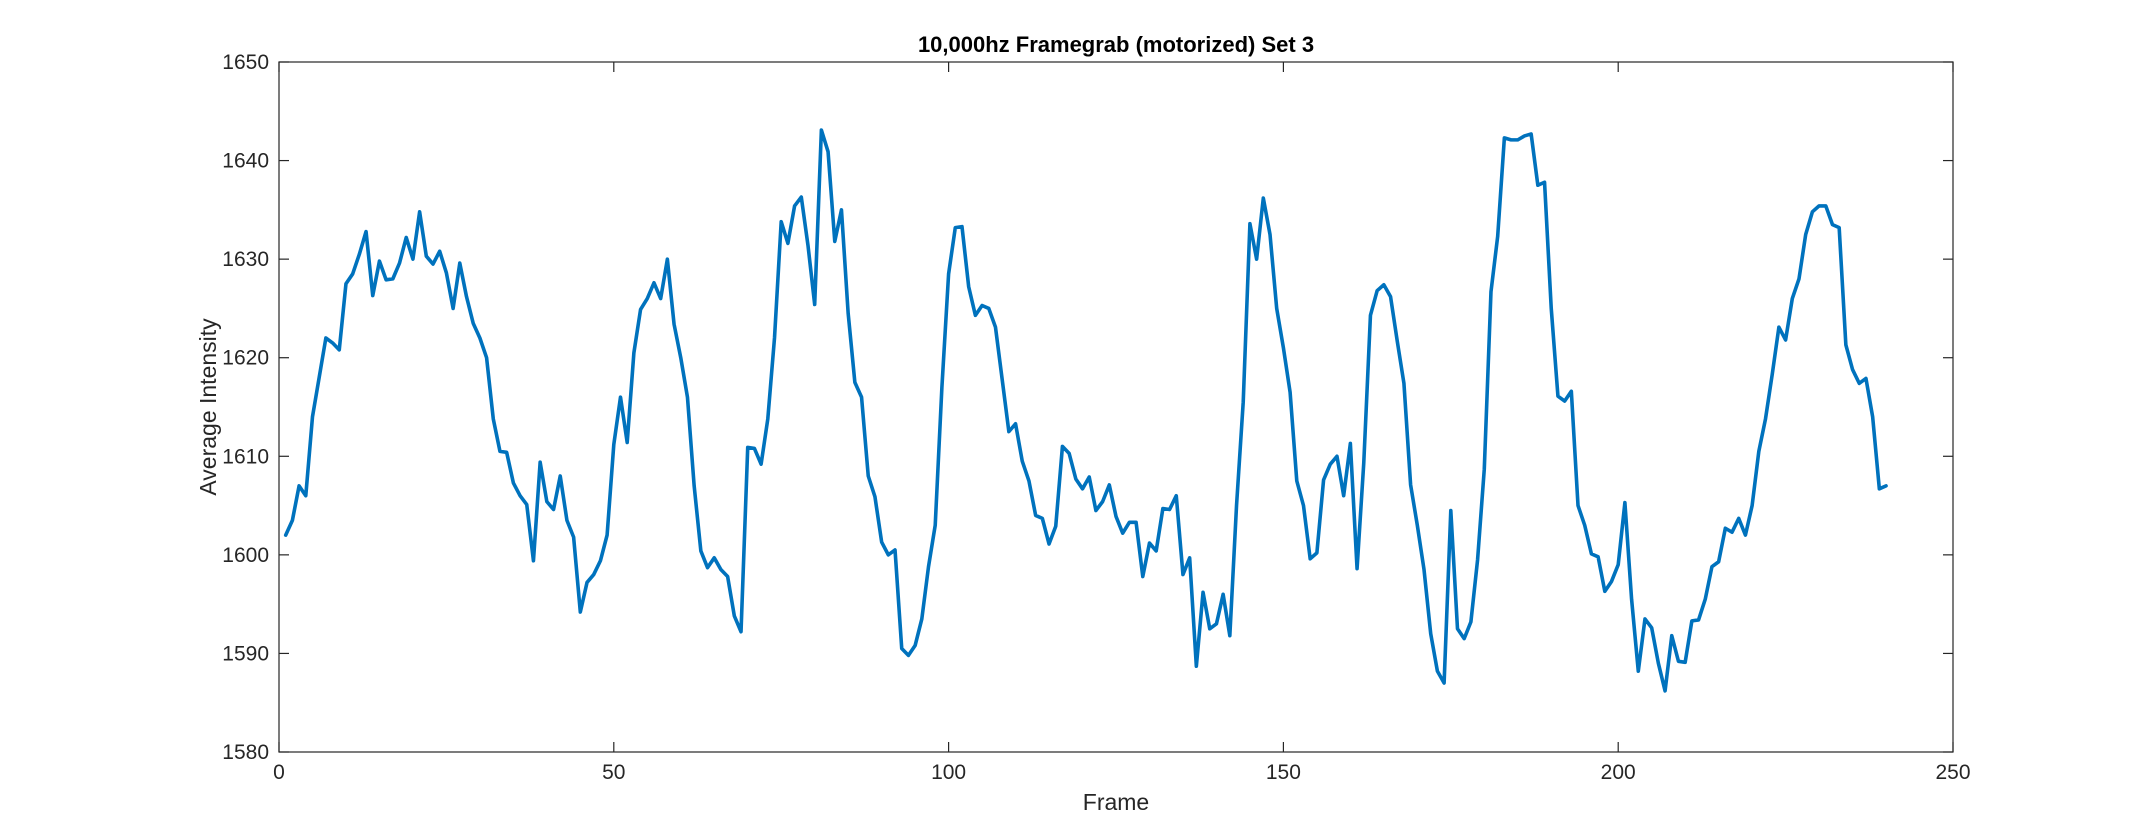  What do you see at coordinates (245, 456) in the screenshot?
I see `y-tick-label: 1610` at bounding box center [245, 456].